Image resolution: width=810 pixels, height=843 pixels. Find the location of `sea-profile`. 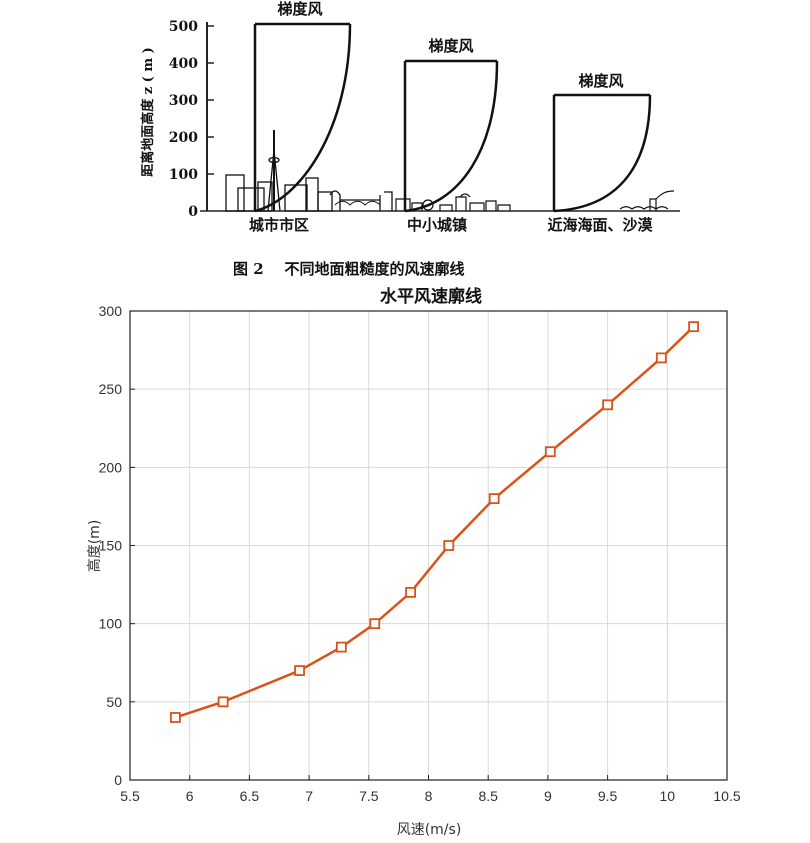

sea-profile is located at coordinates (613, 153).